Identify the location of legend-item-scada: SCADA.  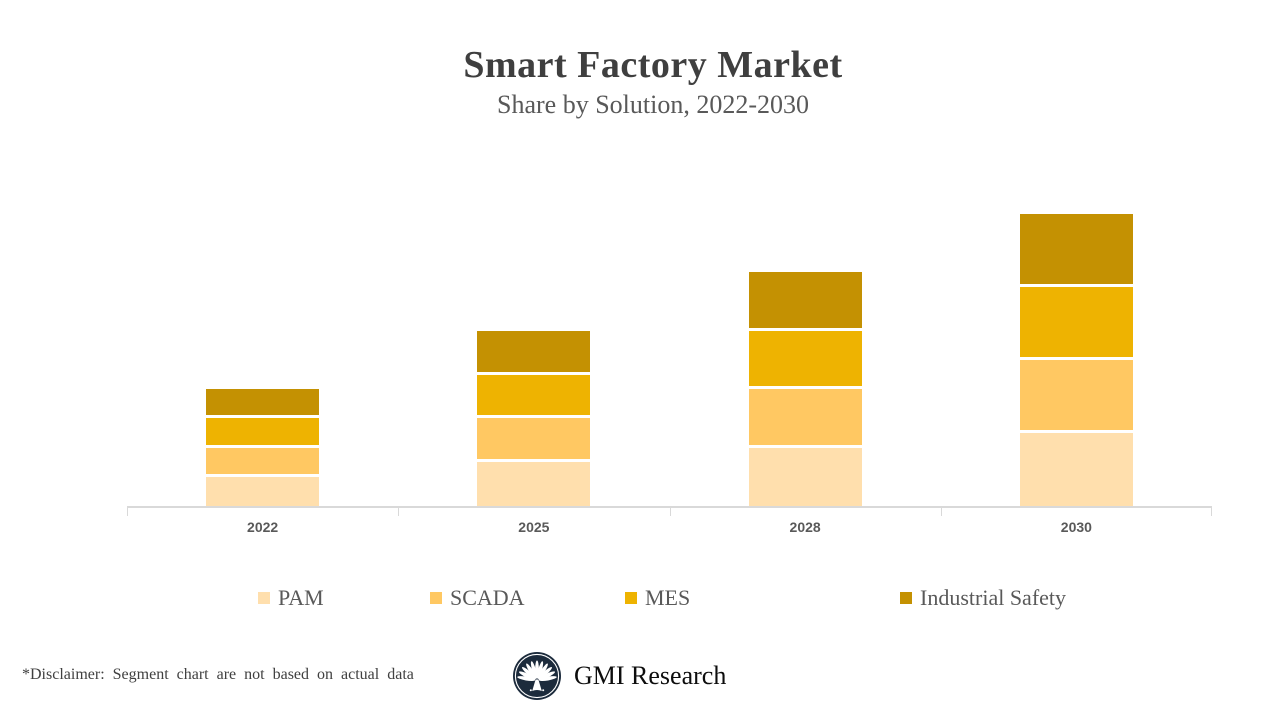
(477, 598).